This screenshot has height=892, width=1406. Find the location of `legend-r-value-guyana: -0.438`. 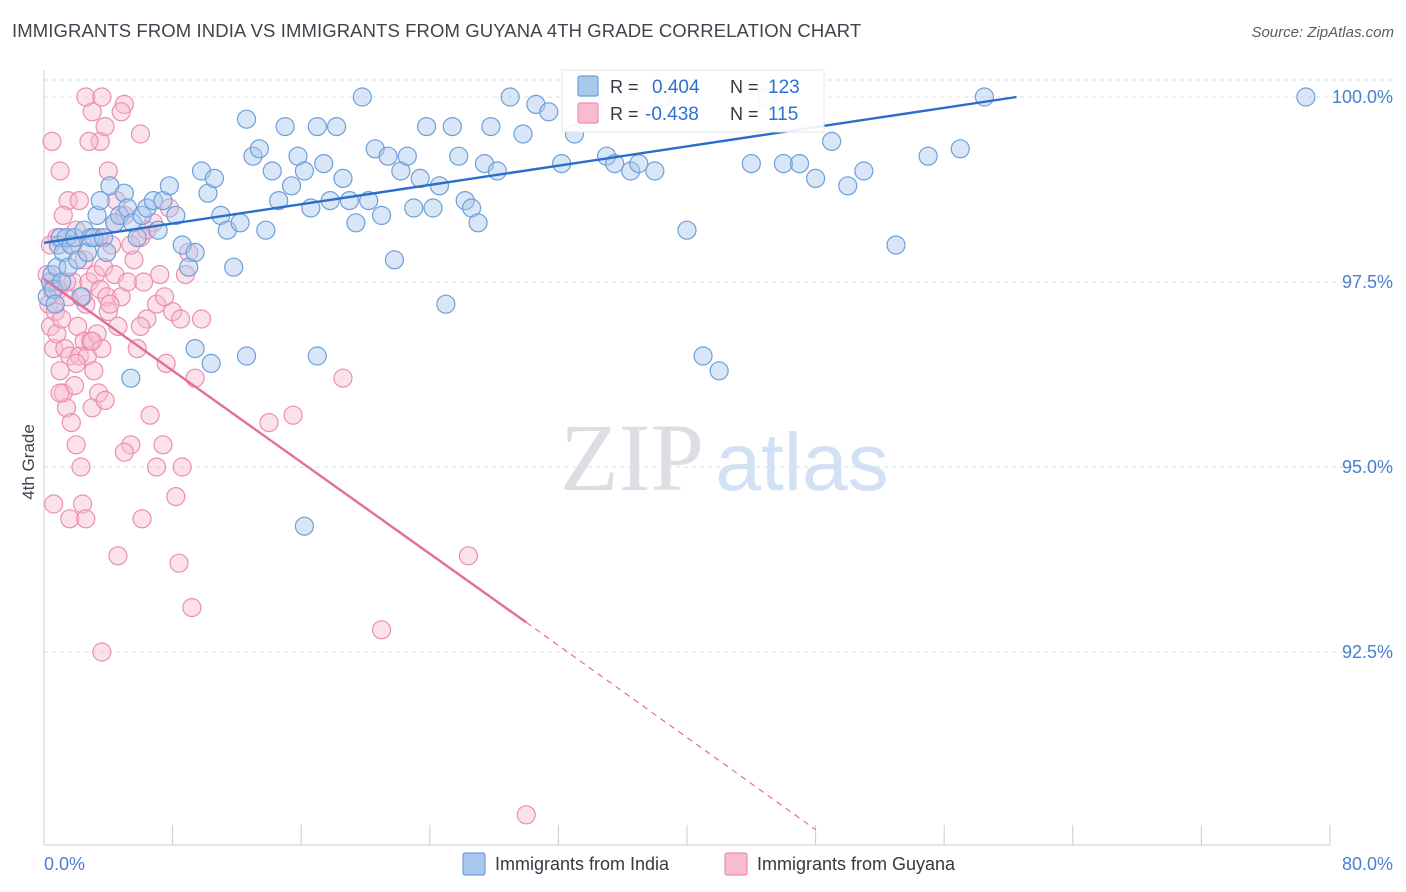

legend-r-value-guyana: -0.438 is located at coordinates (672, 114).